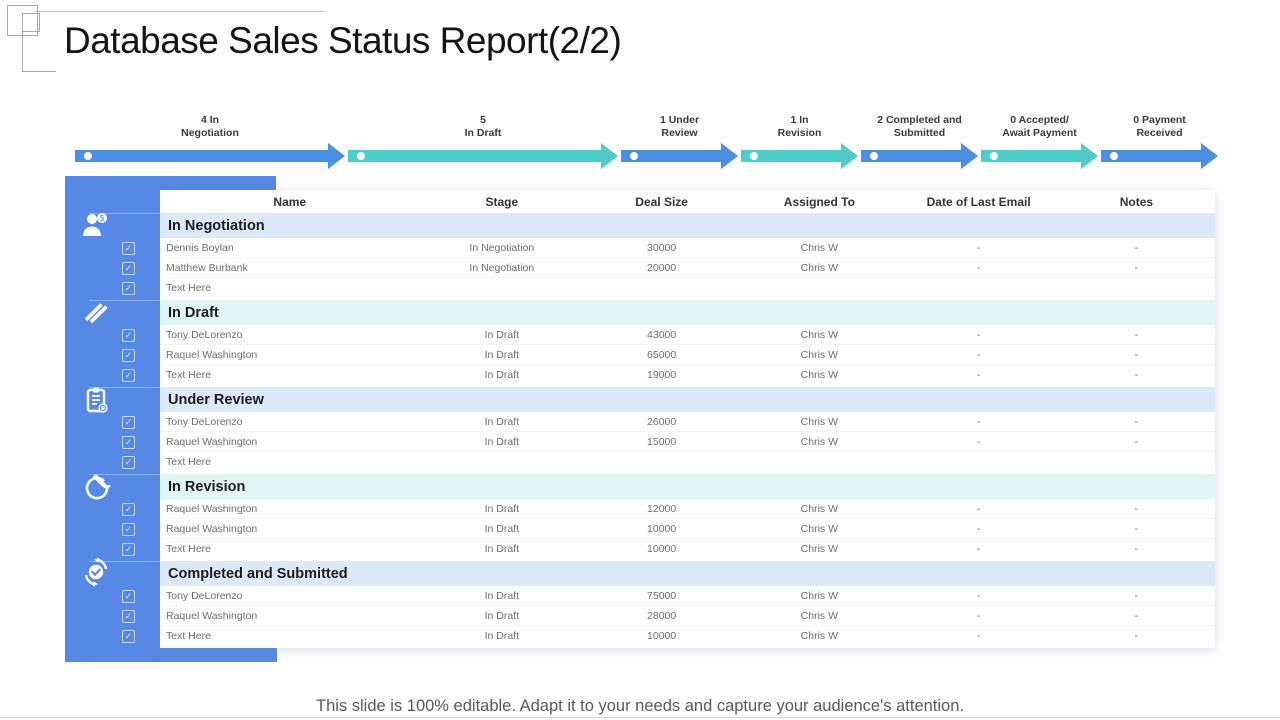 This screenshot has height=720, width=1280. What do you see at coordinates (202, 156) in the screenshot?
I see `arrow-body` at bounding box center [202, 156].